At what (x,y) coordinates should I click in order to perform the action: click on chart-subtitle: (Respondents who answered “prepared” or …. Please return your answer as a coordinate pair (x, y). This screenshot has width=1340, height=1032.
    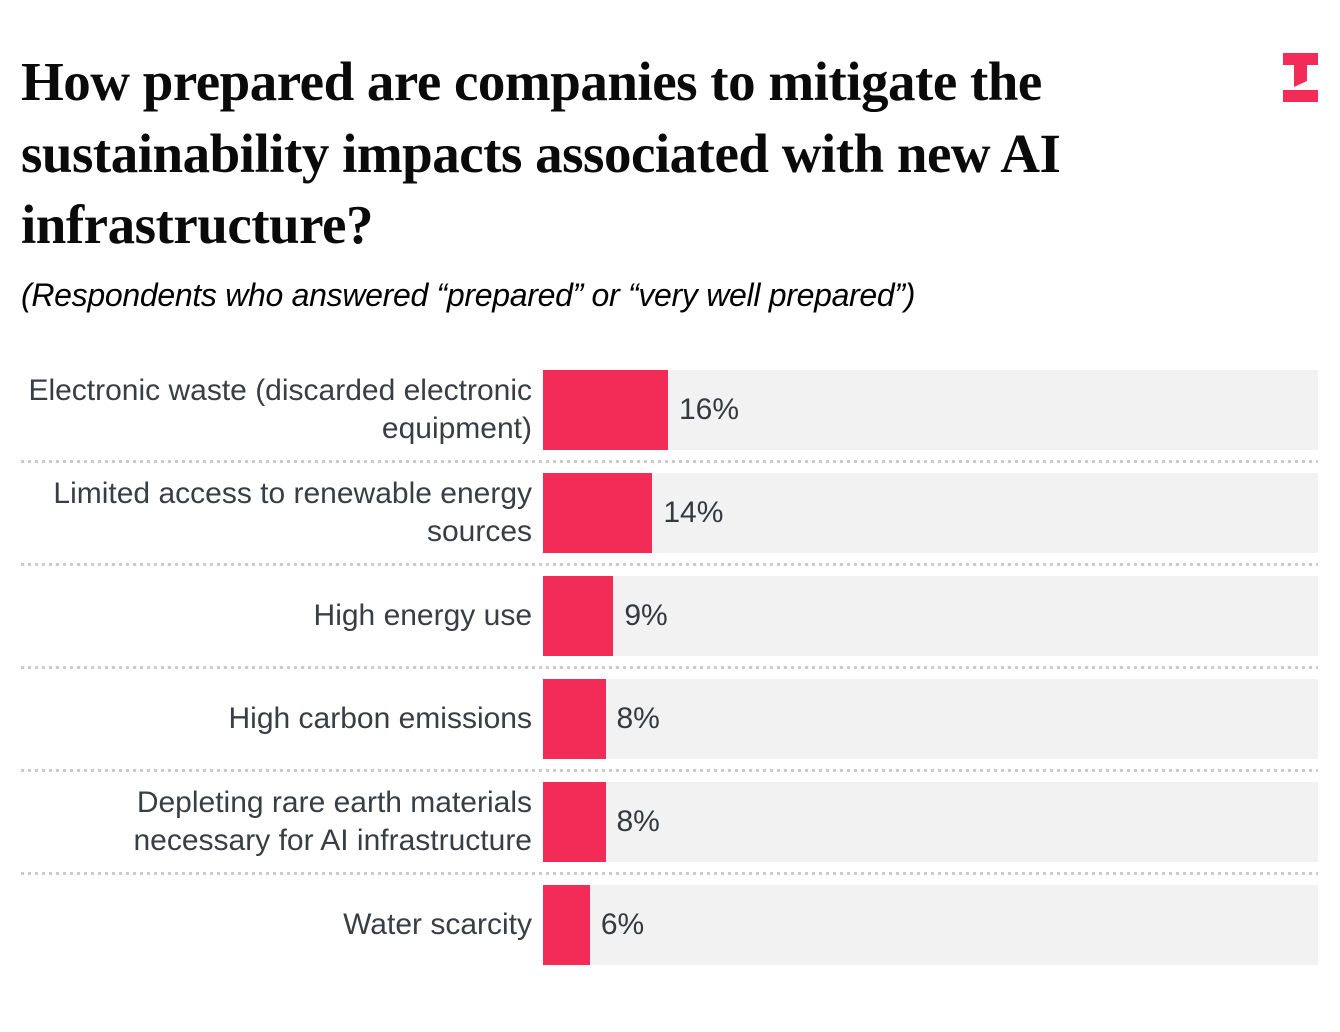
    Looking at the image, I should click on (468, 294).